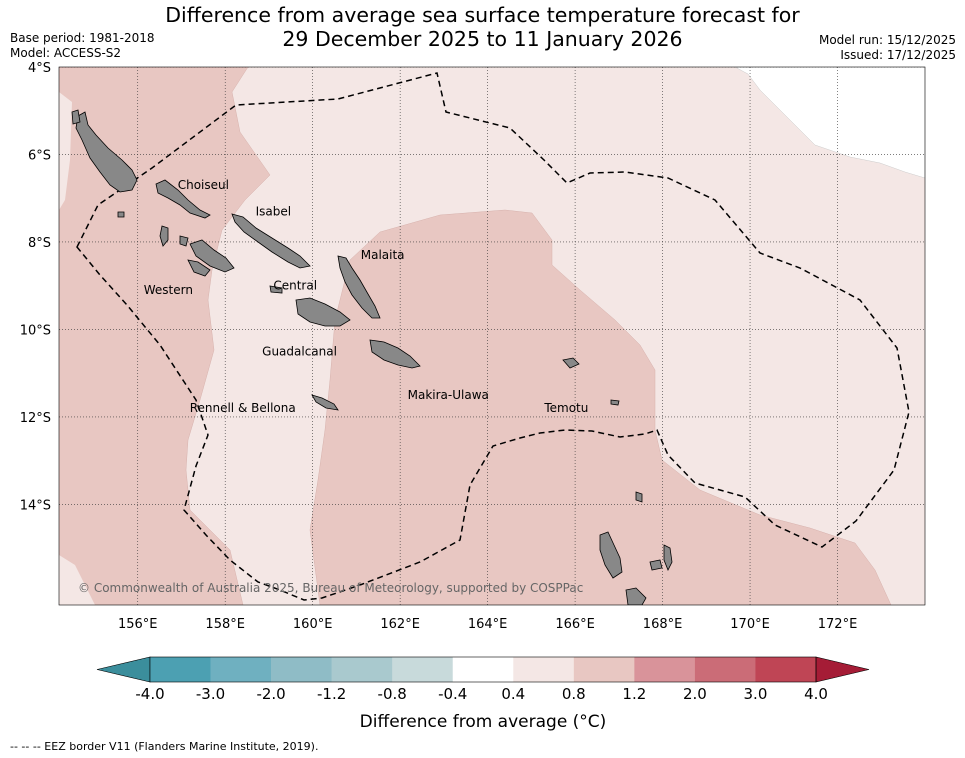 The height and width of the screenshot is (758, 965). Describe the element at coordinates (273, 211) in the screenshot. I see `province-label: Isabel` at that location.